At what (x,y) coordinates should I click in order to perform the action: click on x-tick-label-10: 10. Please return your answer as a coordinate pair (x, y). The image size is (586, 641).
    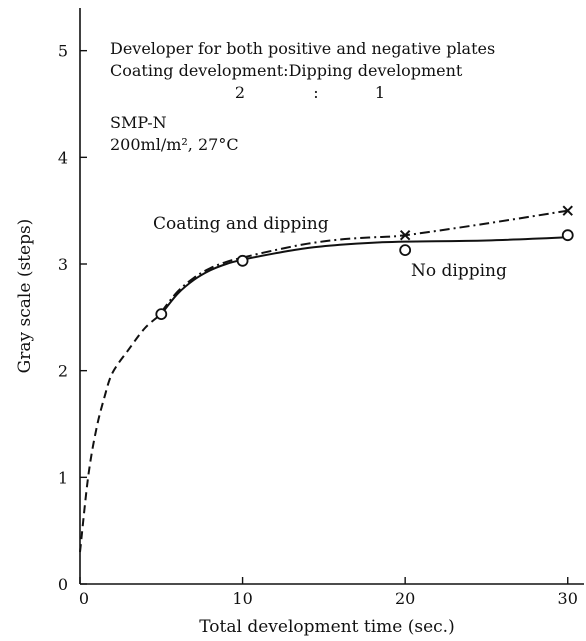
    Looking at the image, I should click on (242, 598).